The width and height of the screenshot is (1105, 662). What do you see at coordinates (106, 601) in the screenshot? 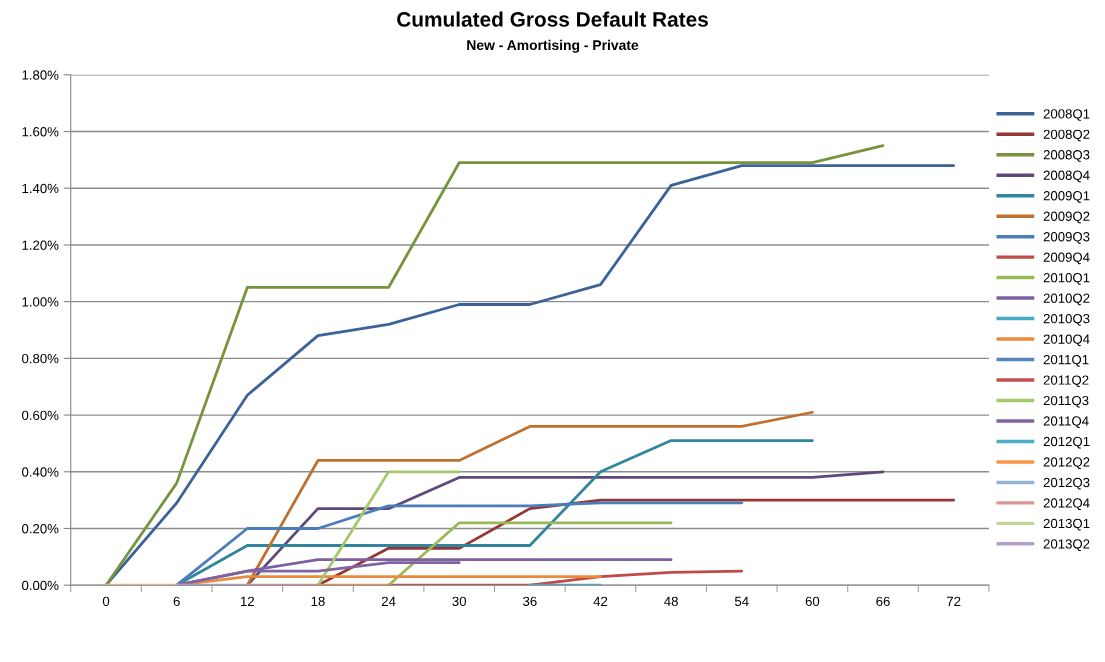
I see `x-tick-label: 0` at bounding box center [106, 601].